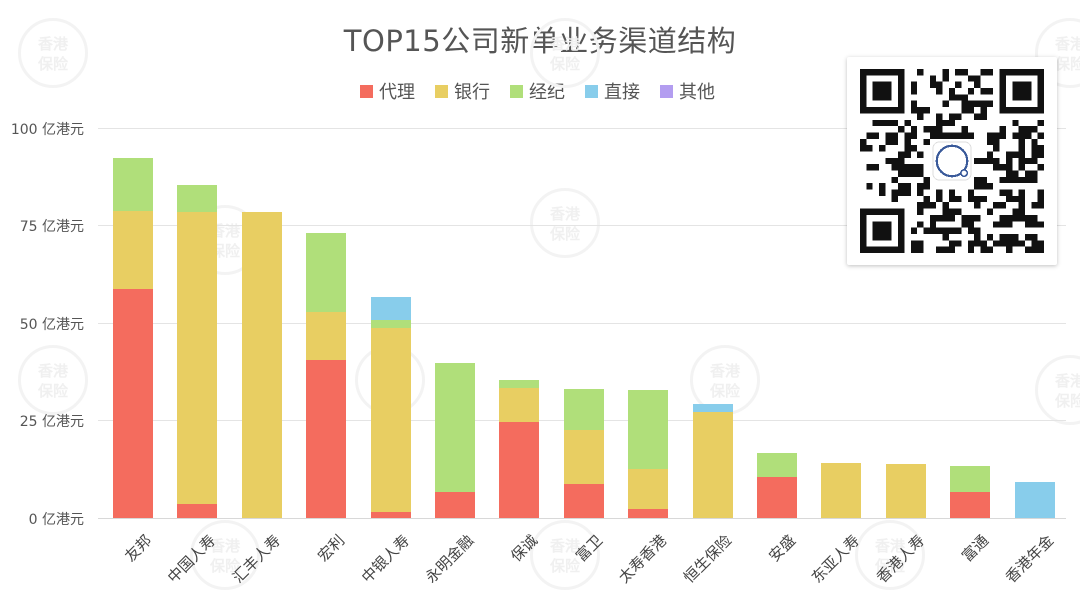 Image resolution: width=1080 pixels, height=607 pixels. What do you see at coordinates (643, 559) in the screenshot?
I see `x-tick-label: 太寿香港` at bounding box center [643, 559].